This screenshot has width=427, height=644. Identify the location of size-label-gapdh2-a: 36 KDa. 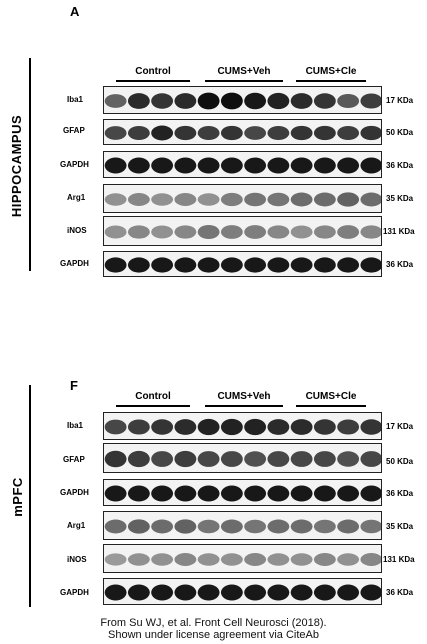
(400, 264).